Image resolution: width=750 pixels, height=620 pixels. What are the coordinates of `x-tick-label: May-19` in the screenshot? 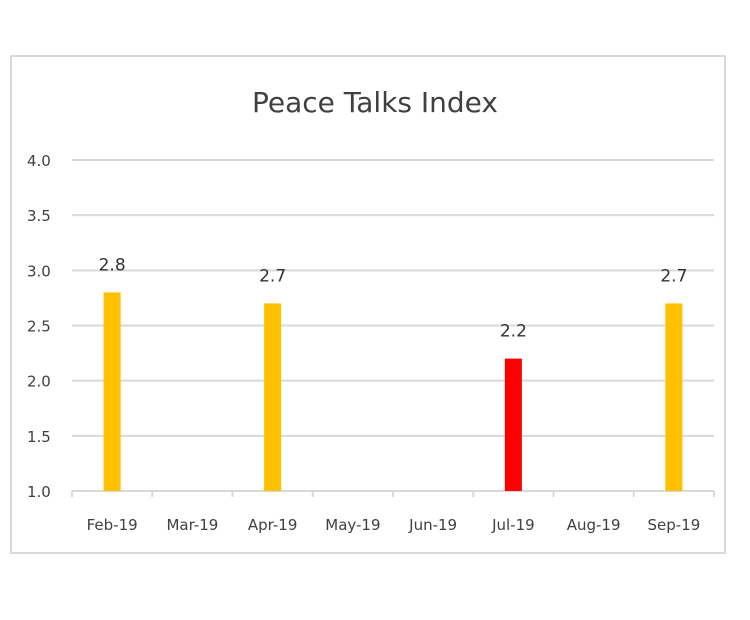 It's located at (352, 525).